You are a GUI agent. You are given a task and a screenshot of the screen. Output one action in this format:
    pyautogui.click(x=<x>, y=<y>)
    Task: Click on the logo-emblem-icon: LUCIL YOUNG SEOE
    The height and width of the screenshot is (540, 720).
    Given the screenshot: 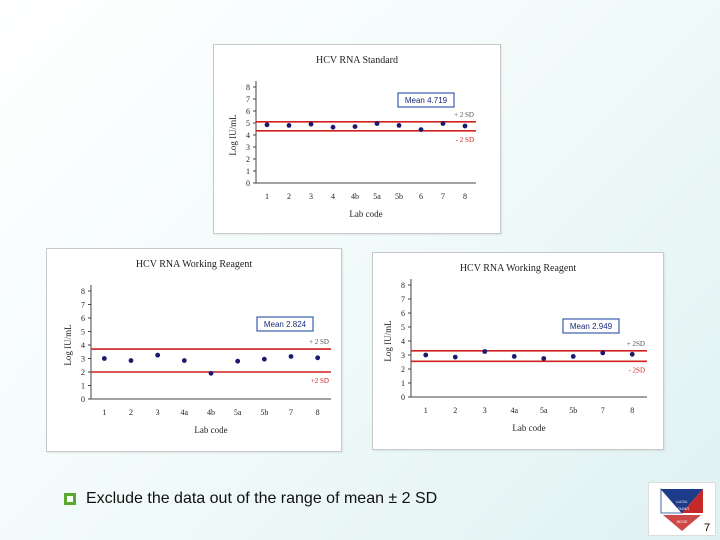 What is the action you would take?
    pyautogui.click(x=681, y=509)
    